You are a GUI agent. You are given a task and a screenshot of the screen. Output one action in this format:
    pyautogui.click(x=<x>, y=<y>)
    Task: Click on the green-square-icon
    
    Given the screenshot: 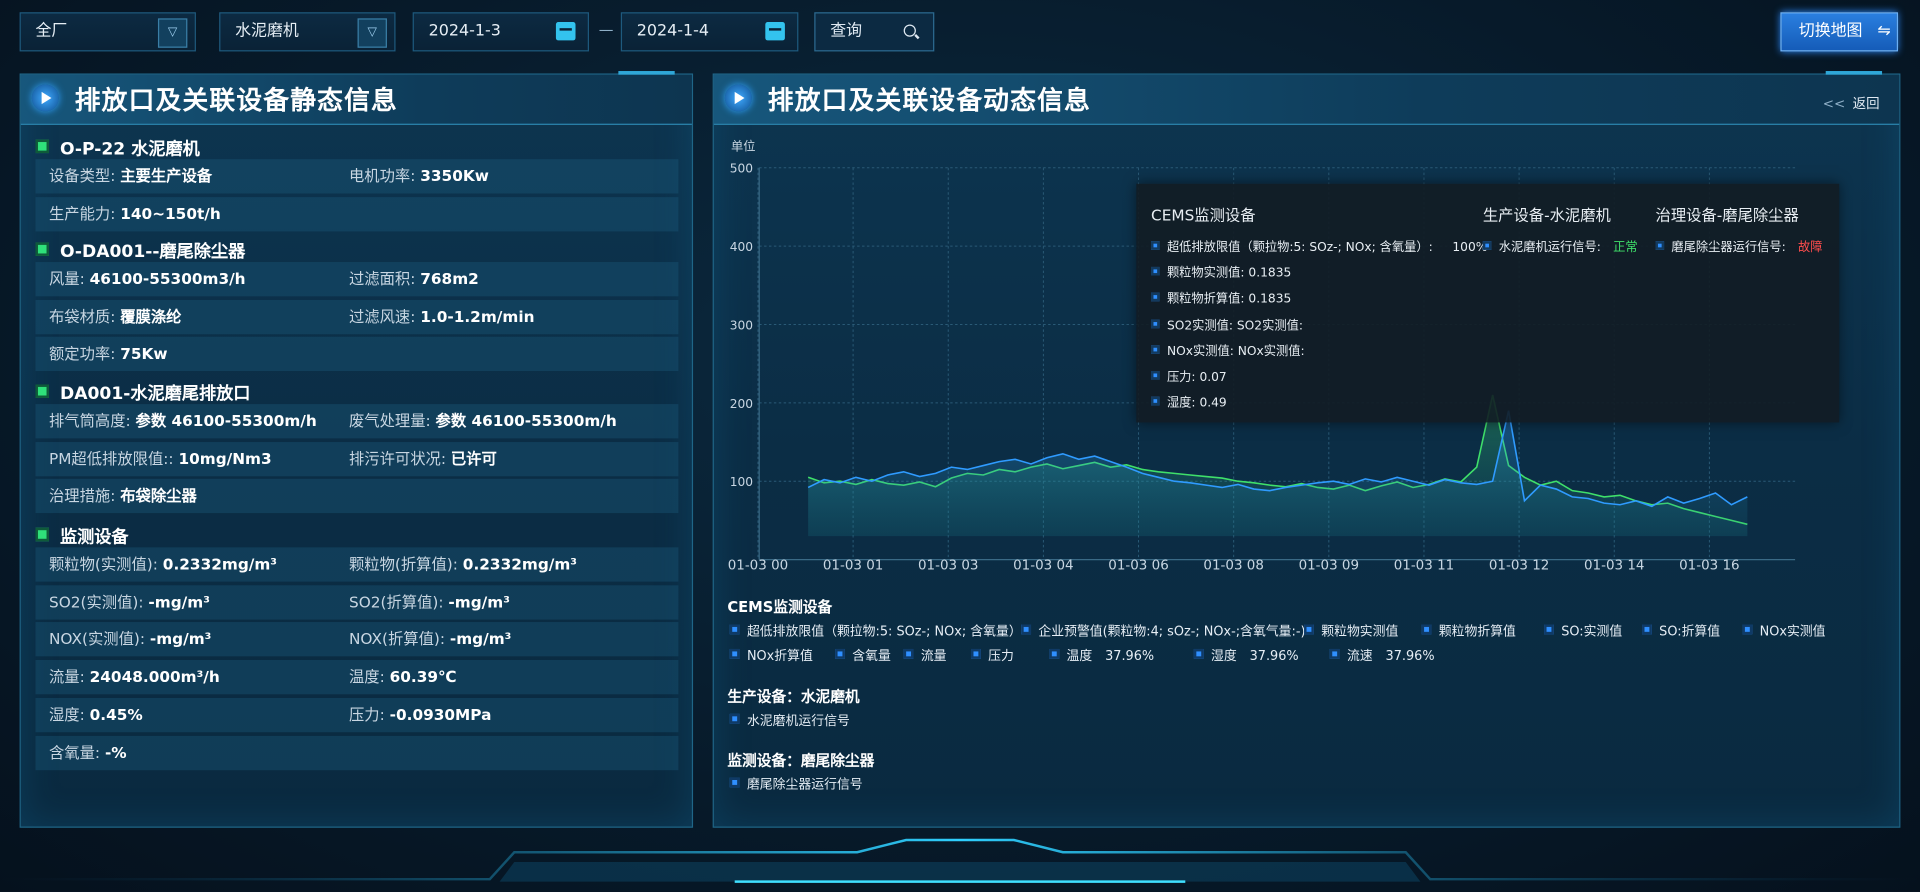 What is the action you would take?
    pyautogui.click(x=42, y=391)
    